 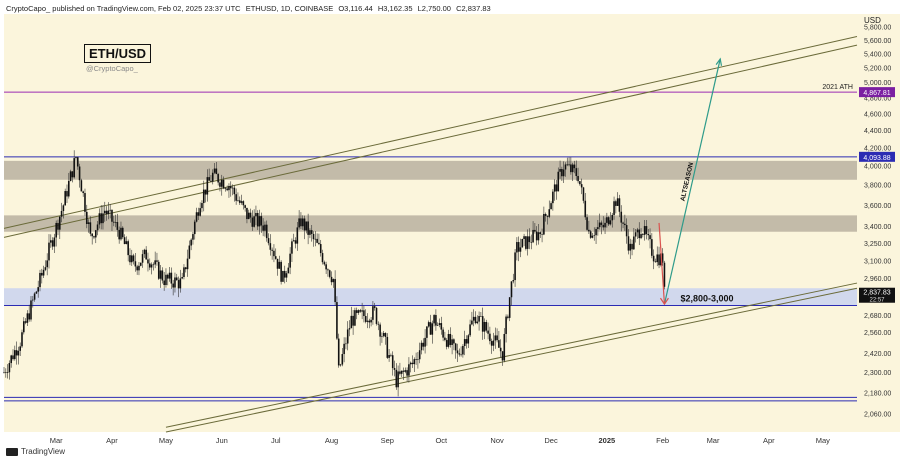 I want to click on ohlc-close: C2,837.83, so click(x=473, y=8).